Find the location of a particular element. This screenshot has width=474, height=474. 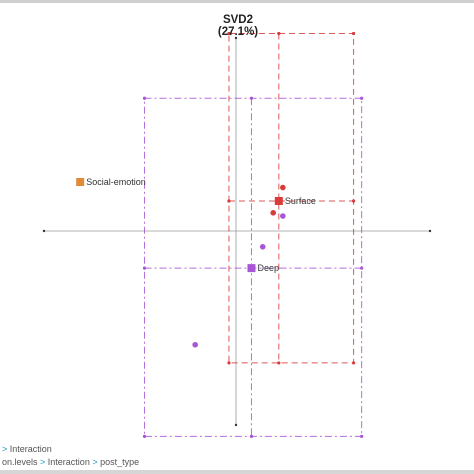

breadcrumb-row-1: > Interaction is located at coordinates (27, 449).